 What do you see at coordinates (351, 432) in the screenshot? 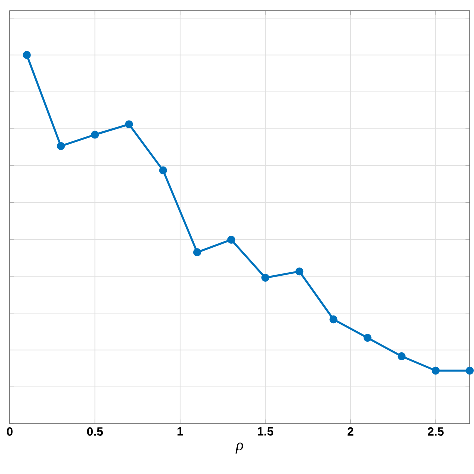
I see `x-tick-label: 2` at bounding box center [351, 432].